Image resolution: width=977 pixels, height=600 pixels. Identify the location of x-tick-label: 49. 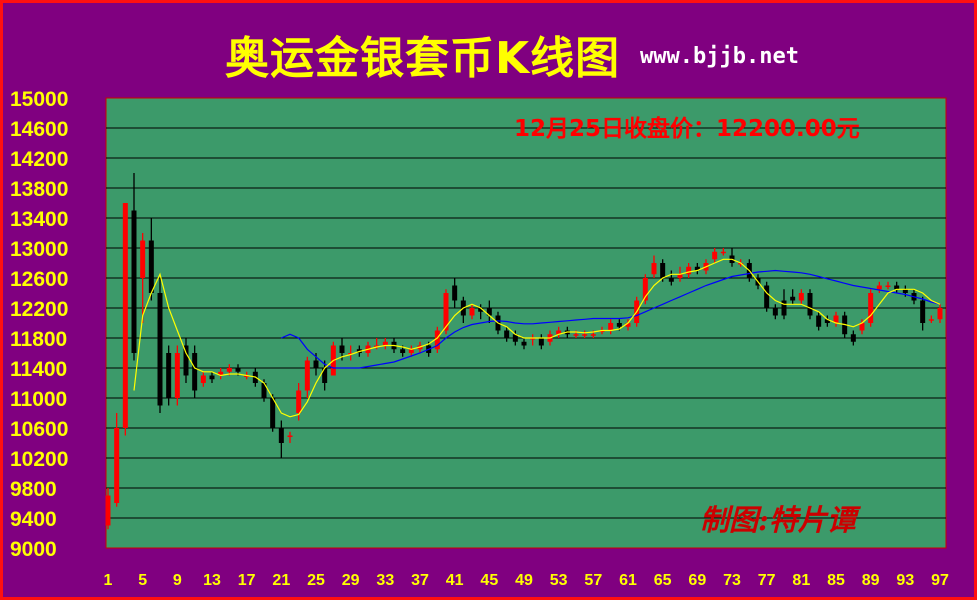
(524, 580).